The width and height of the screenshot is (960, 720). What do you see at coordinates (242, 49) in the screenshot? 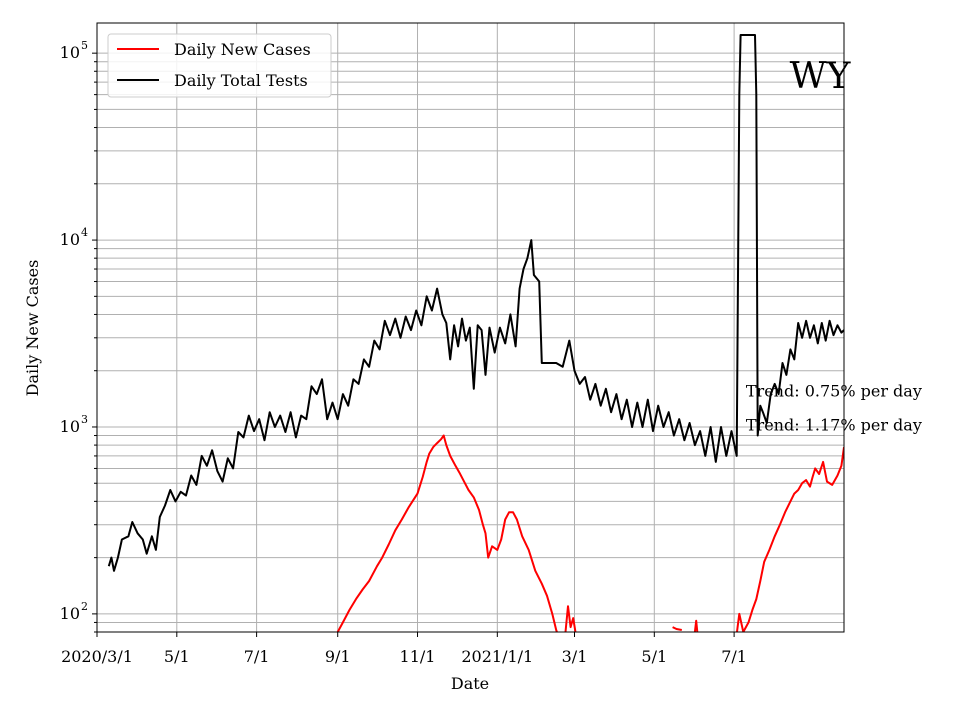
I see `legend-label-cases: Daily New Cases` at bounding box center [242, 49].